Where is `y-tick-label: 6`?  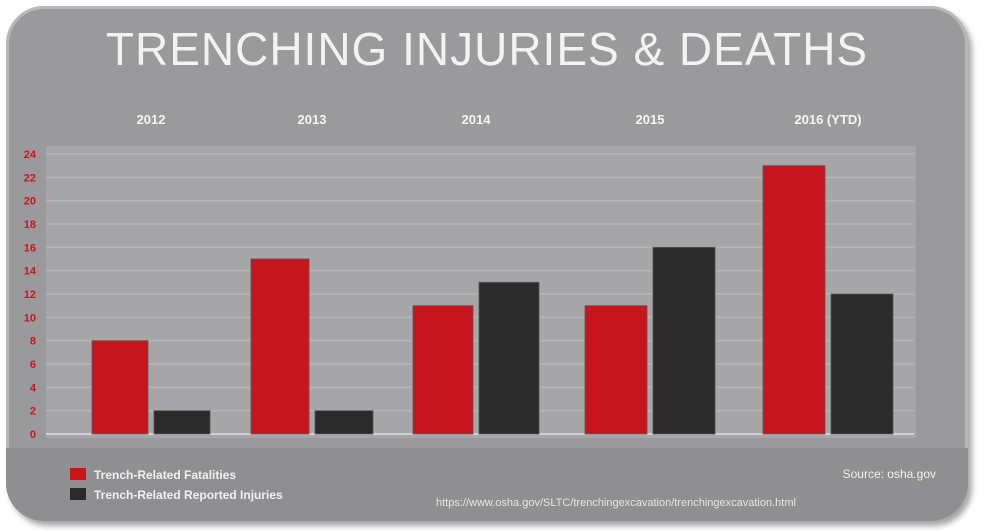
y-tick-label: 6 is located at coordinates (33, 365).